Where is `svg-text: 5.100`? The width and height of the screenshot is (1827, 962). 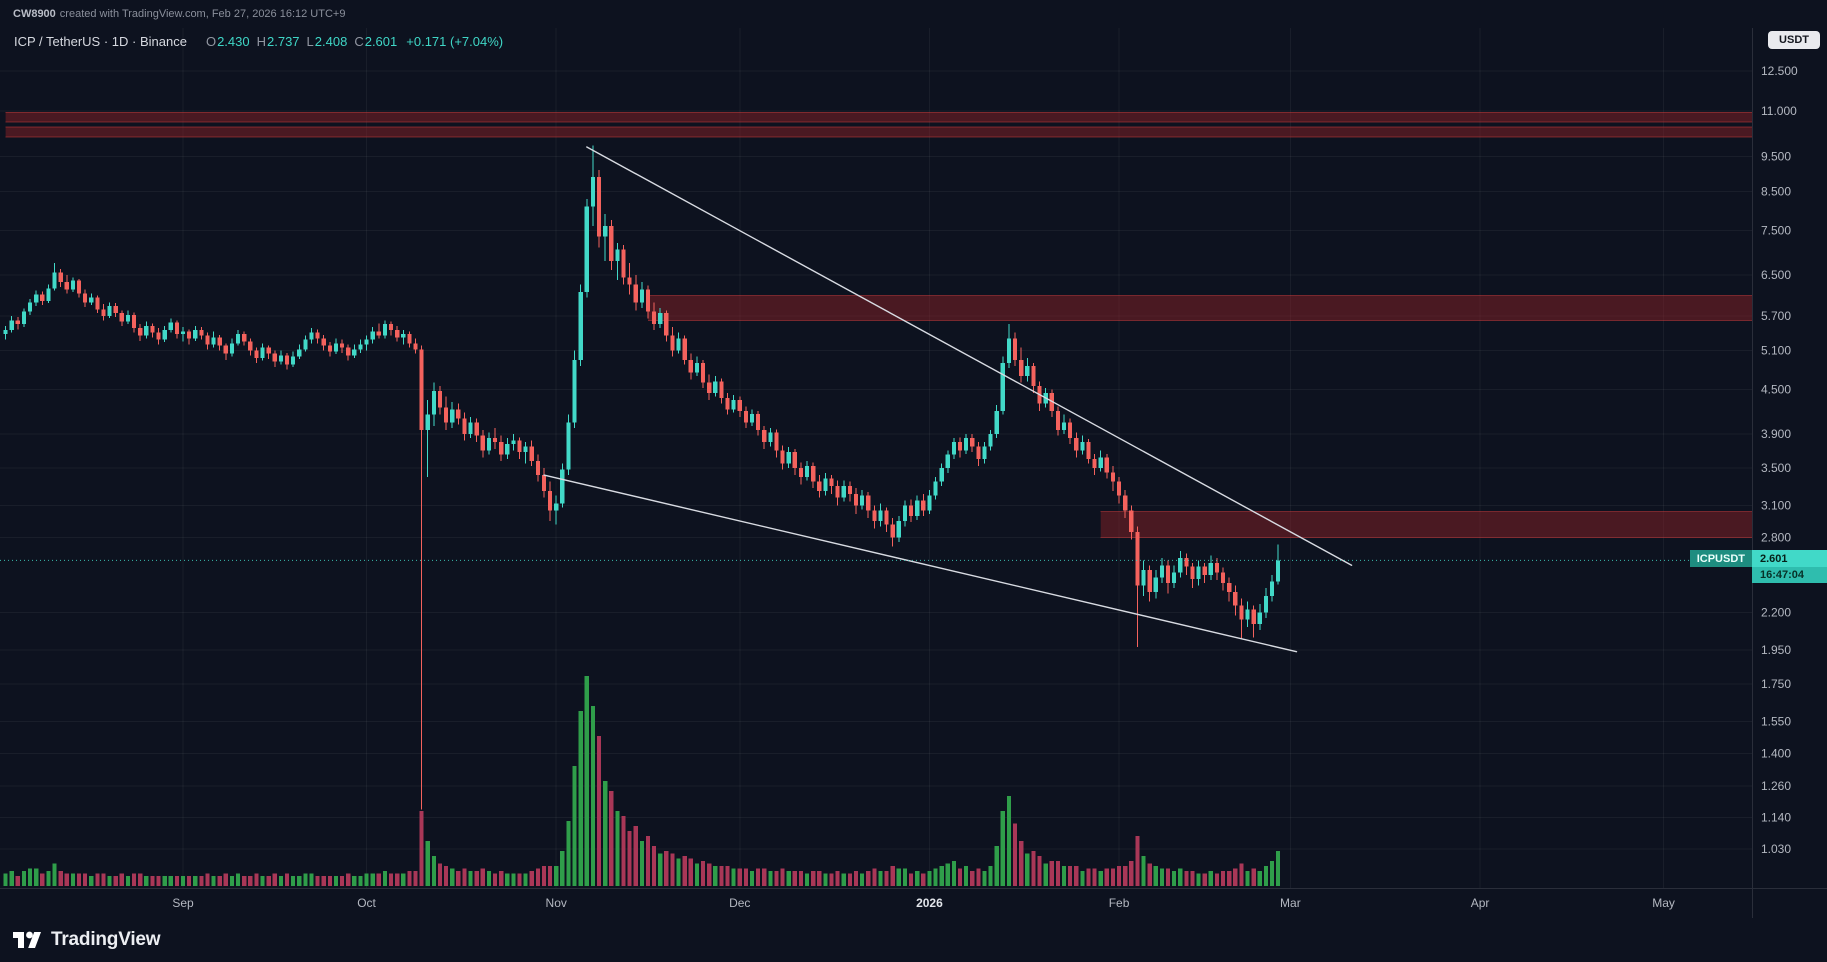
svg-text: 5.100 is located at coordinates (1776, 351).